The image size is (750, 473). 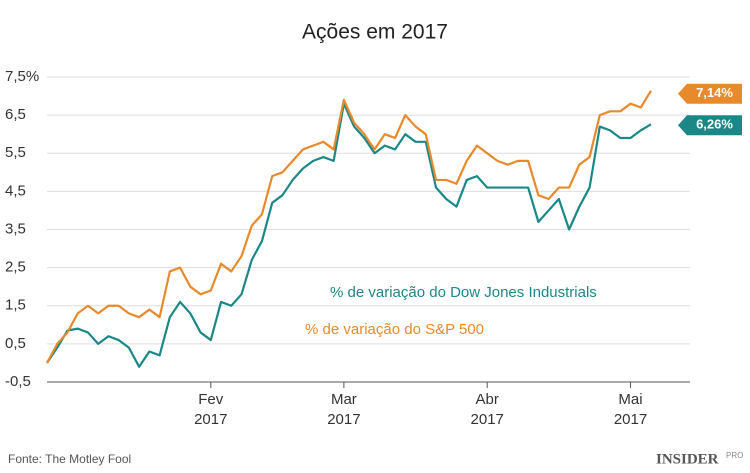 What do you see at coordinates (714, 124) in the screenshot?
I see `value-label: 6,26%` at bounding box center [714, 124].